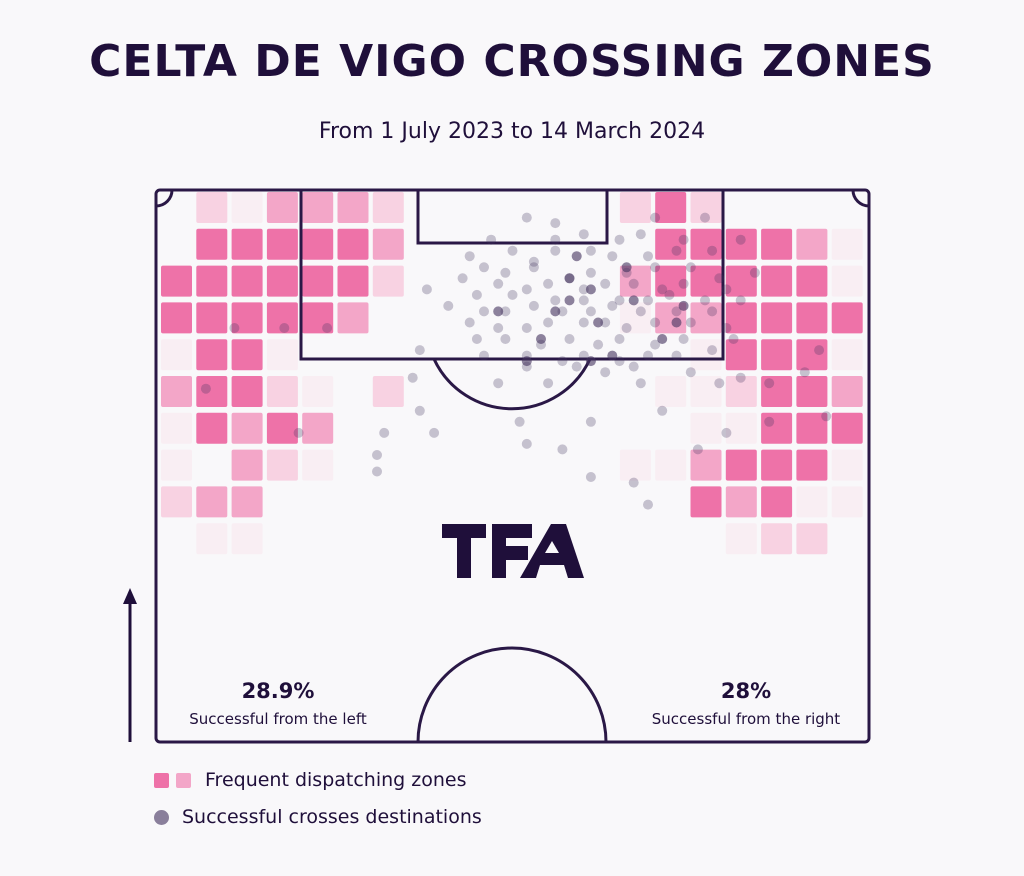 The width and height of the screenshot is (1024, 876). Describe the element at coordinates (513, 551) in the screenshot. I see `tfa-logo` at that location.